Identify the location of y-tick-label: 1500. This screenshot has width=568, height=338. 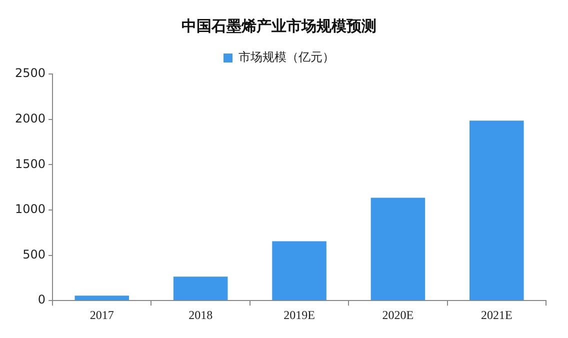
(30, 163).